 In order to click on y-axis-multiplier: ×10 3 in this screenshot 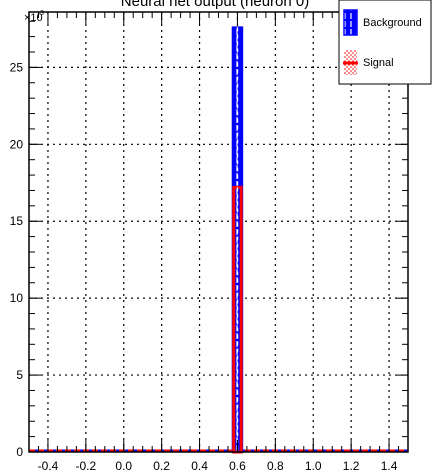, I will do `click(34, 17)`.